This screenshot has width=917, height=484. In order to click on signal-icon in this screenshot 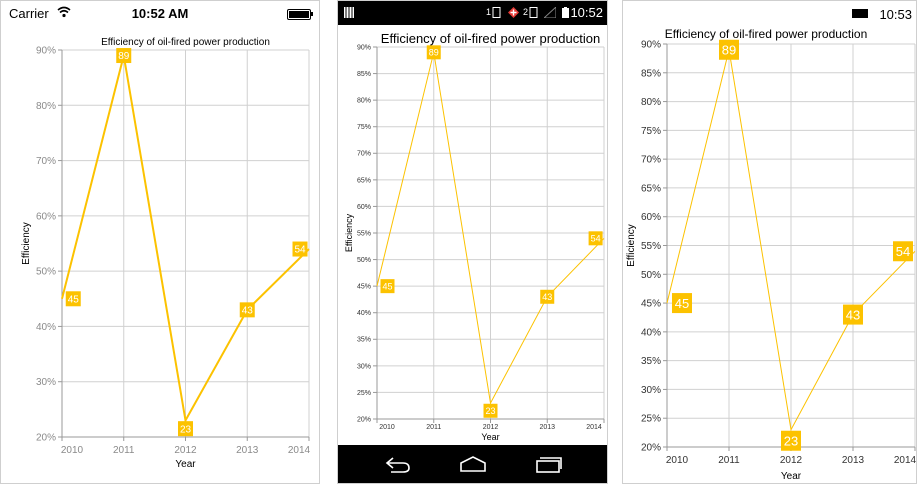, I will do `click(550, 12)`.